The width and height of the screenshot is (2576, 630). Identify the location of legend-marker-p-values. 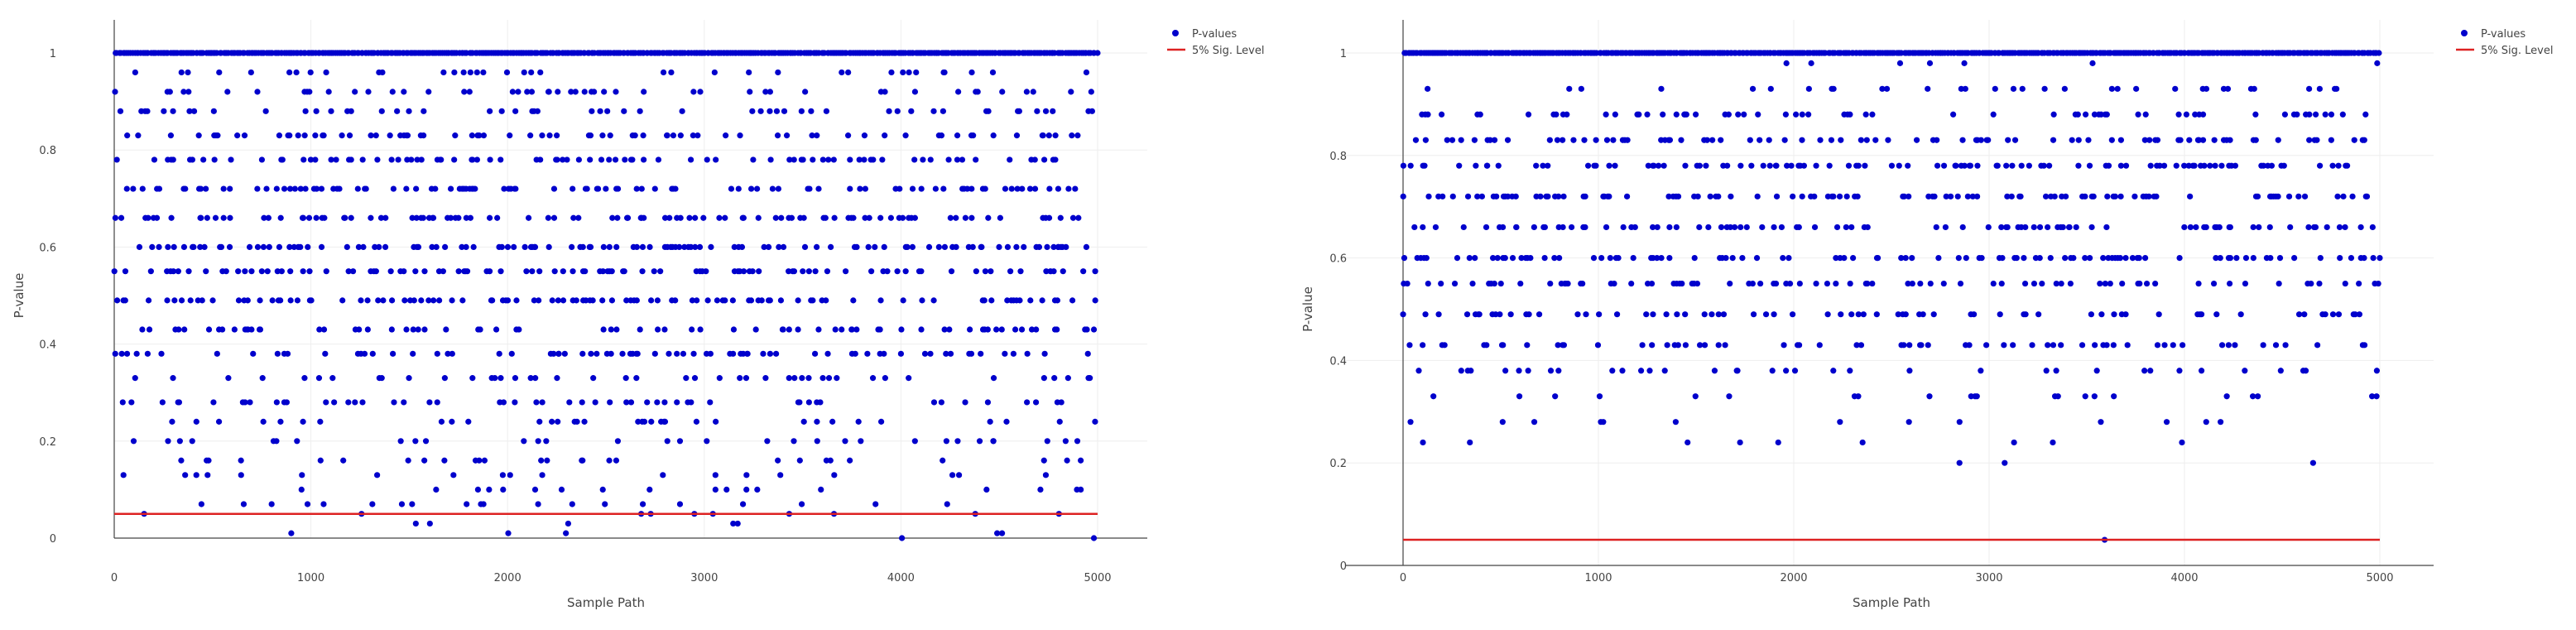
(2464, 33).